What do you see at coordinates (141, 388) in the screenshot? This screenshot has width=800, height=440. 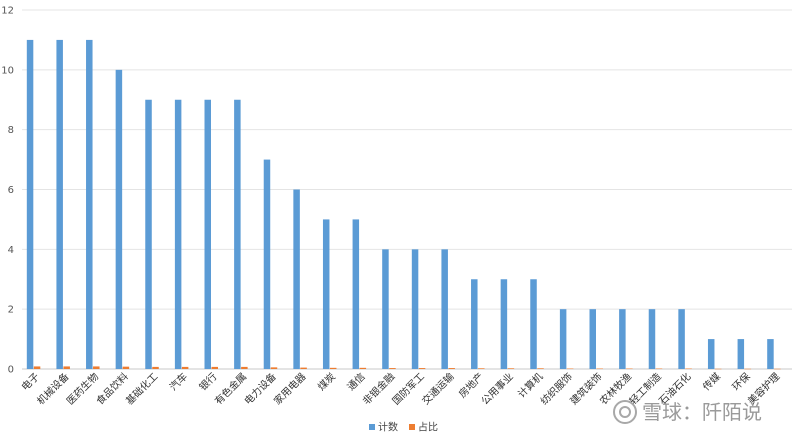 I see `category-label: 基础化工` at bounding box center [141, 388].